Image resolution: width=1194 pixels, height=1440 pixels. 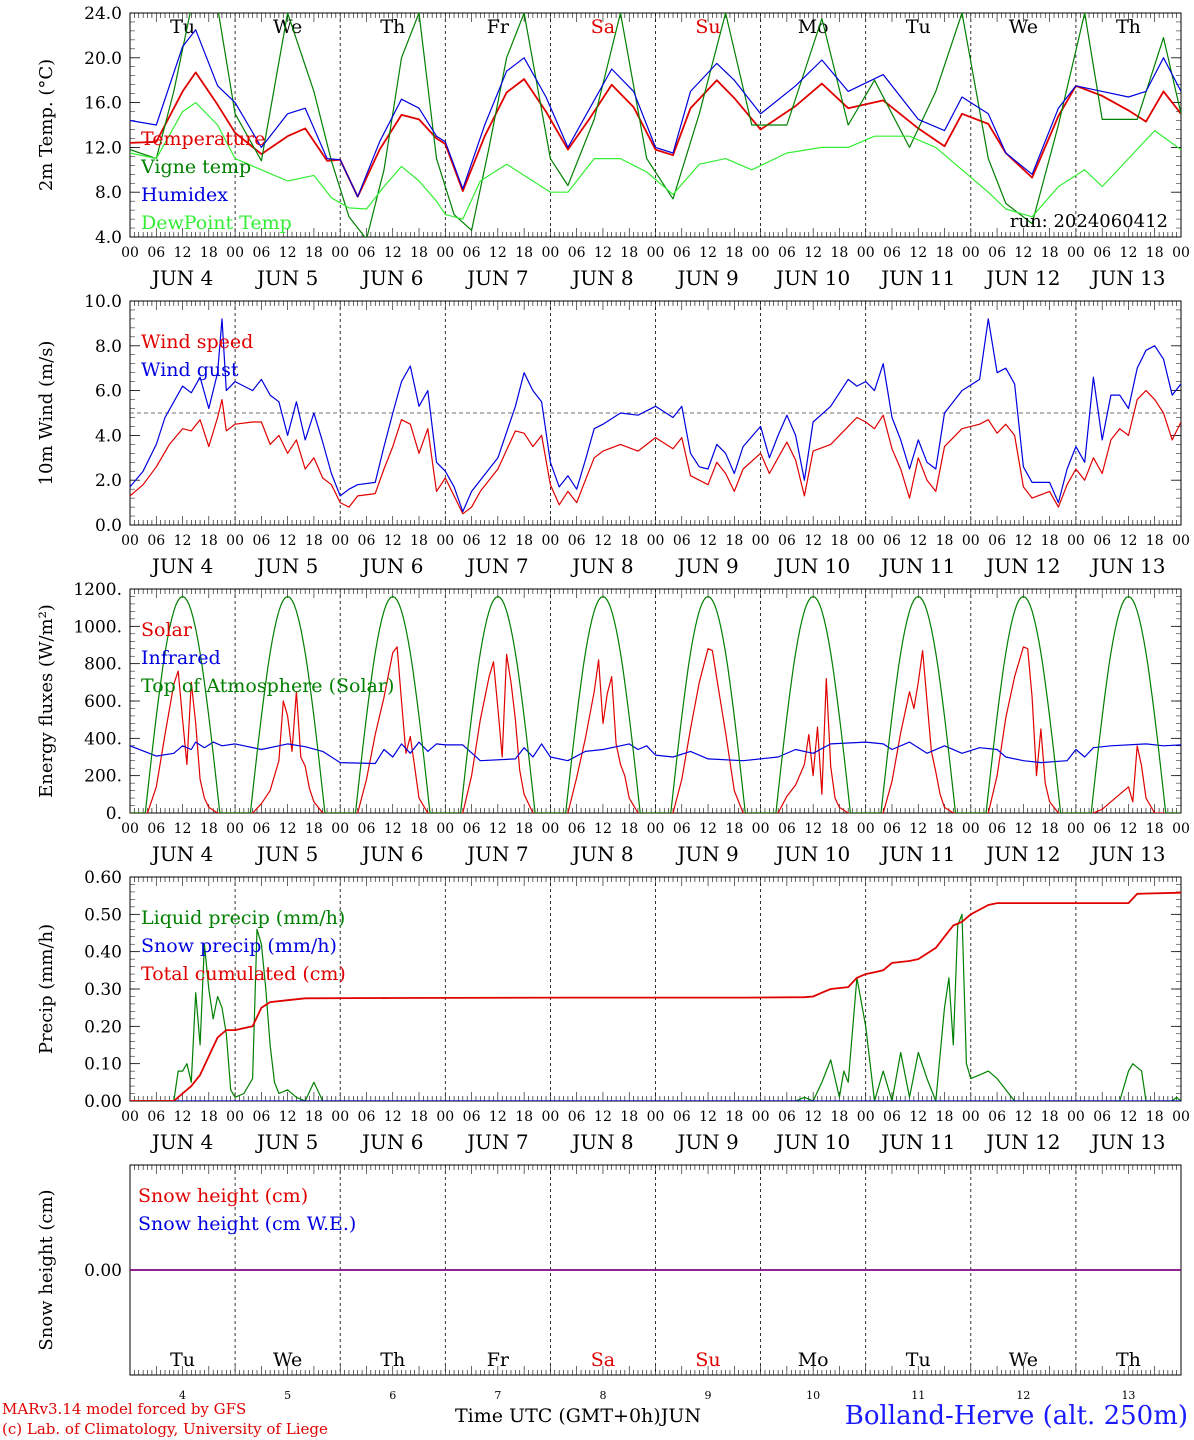 I want to click on x-date-label: JUN 5, so click(x=286, y=566).